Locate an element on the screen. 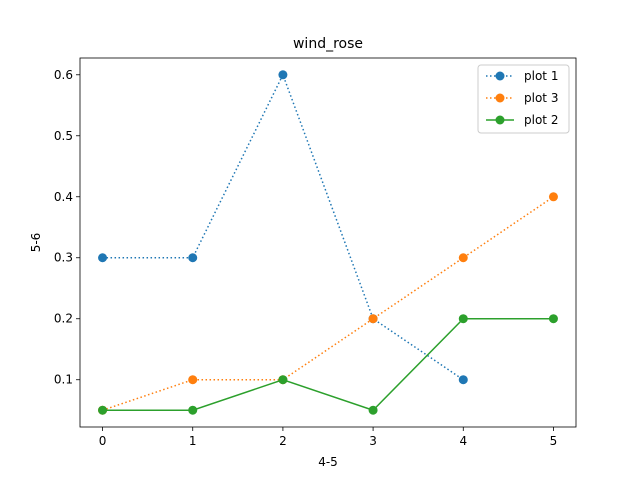  x-tick-label: 1 is located at coordinates (193, 441).